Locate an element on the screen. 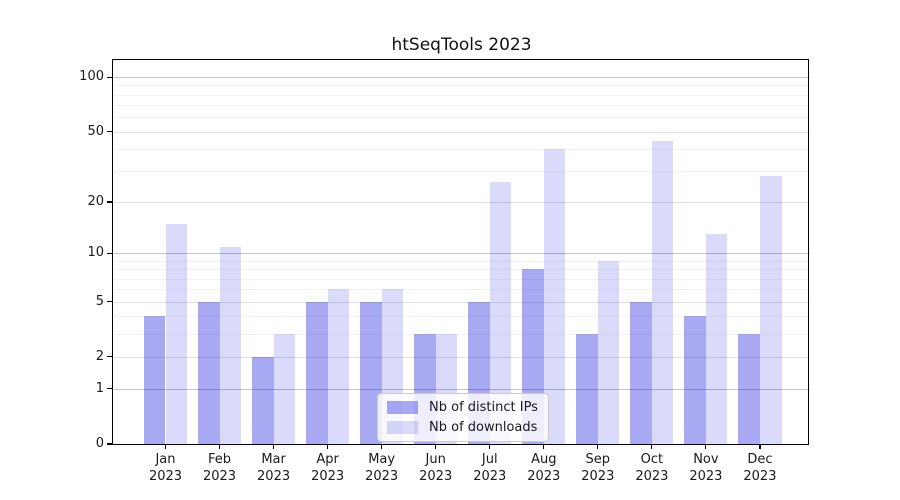 This screenshot has width=900, height=500. bar-downloads-apr is located at coordinates (338, 366).